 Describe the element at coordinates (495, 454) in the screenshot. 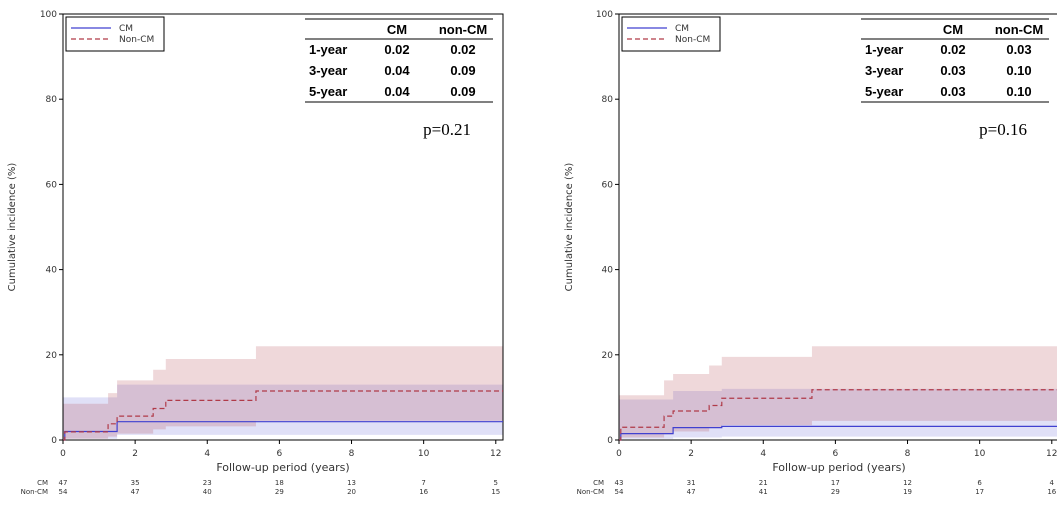

I see `x-tick-label: 12` at that location.